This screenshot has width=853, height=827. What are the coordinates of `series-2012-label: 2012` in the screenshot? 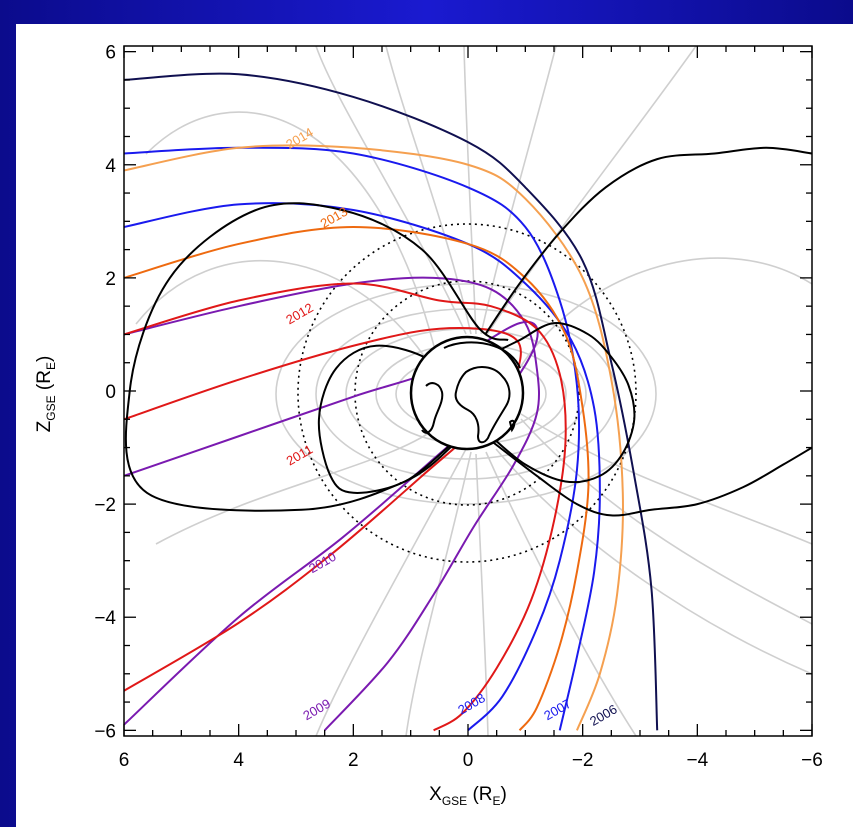 It's located at (299, 313).